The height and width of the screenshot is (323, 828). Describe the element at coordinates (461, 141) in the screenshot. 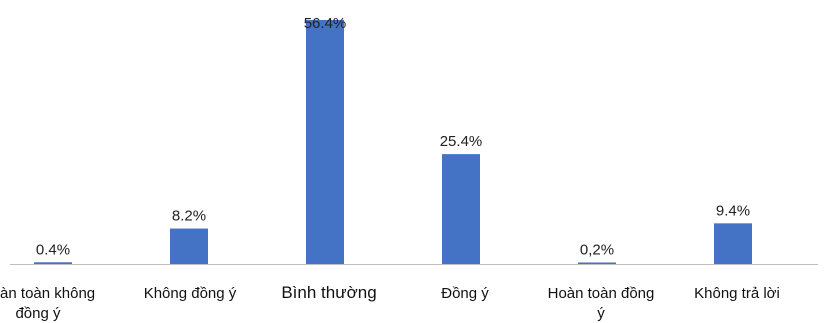

I see `data-label-4: 25.4%` at that location.